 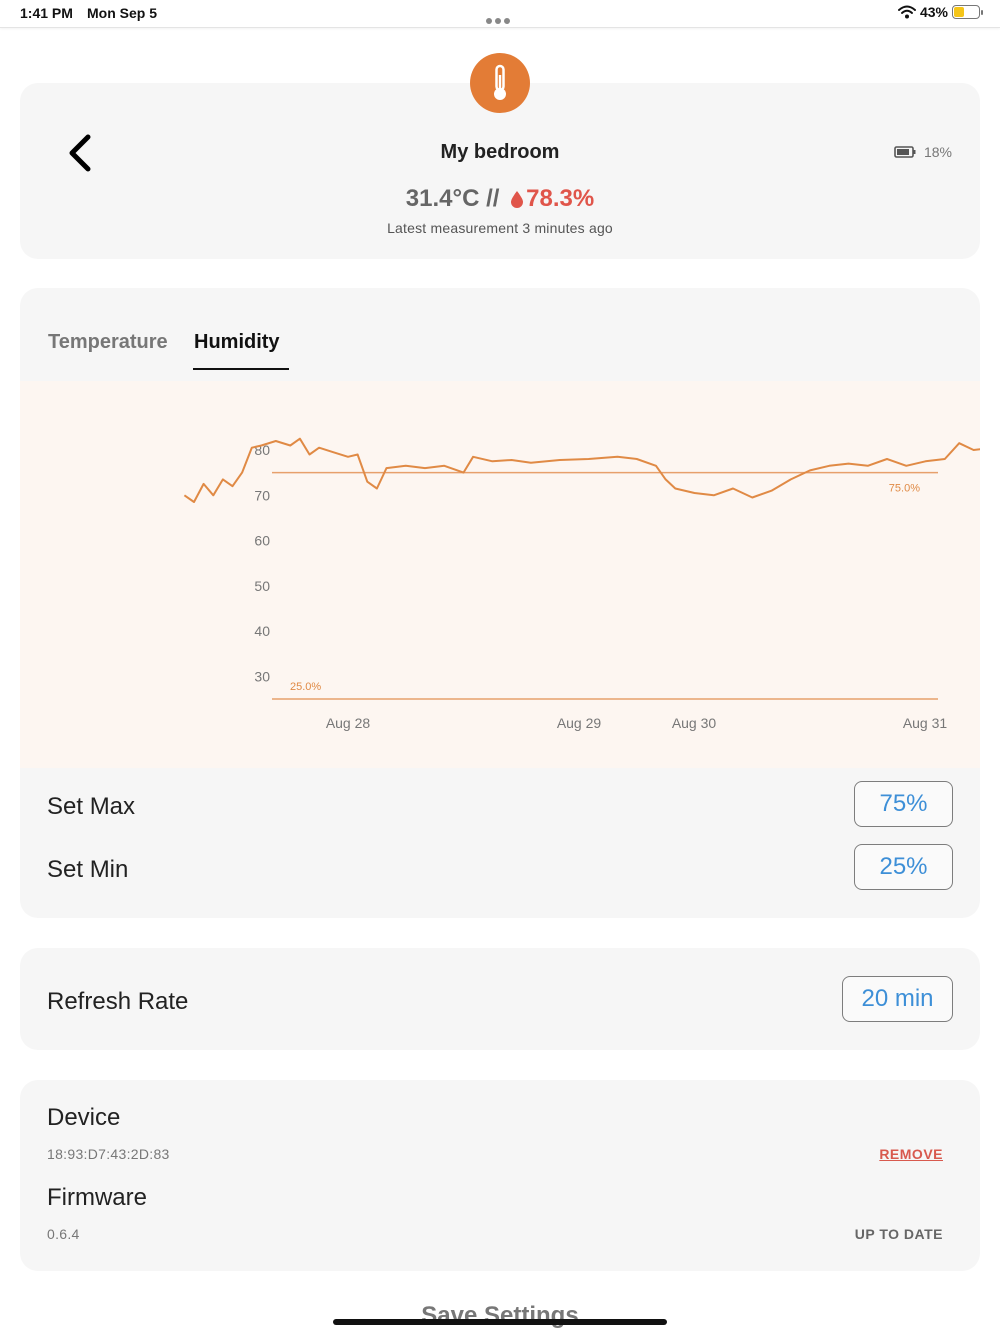 I want to click on humidity-value: 78.3%, so click(x=560, y=198).